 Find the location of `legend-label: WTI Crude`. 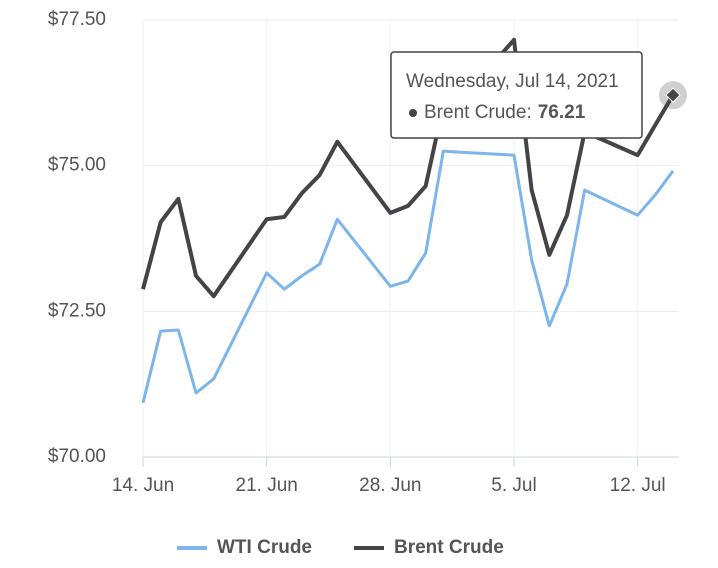

legend-label: WTI Crude is located at coordinates (264, 547).